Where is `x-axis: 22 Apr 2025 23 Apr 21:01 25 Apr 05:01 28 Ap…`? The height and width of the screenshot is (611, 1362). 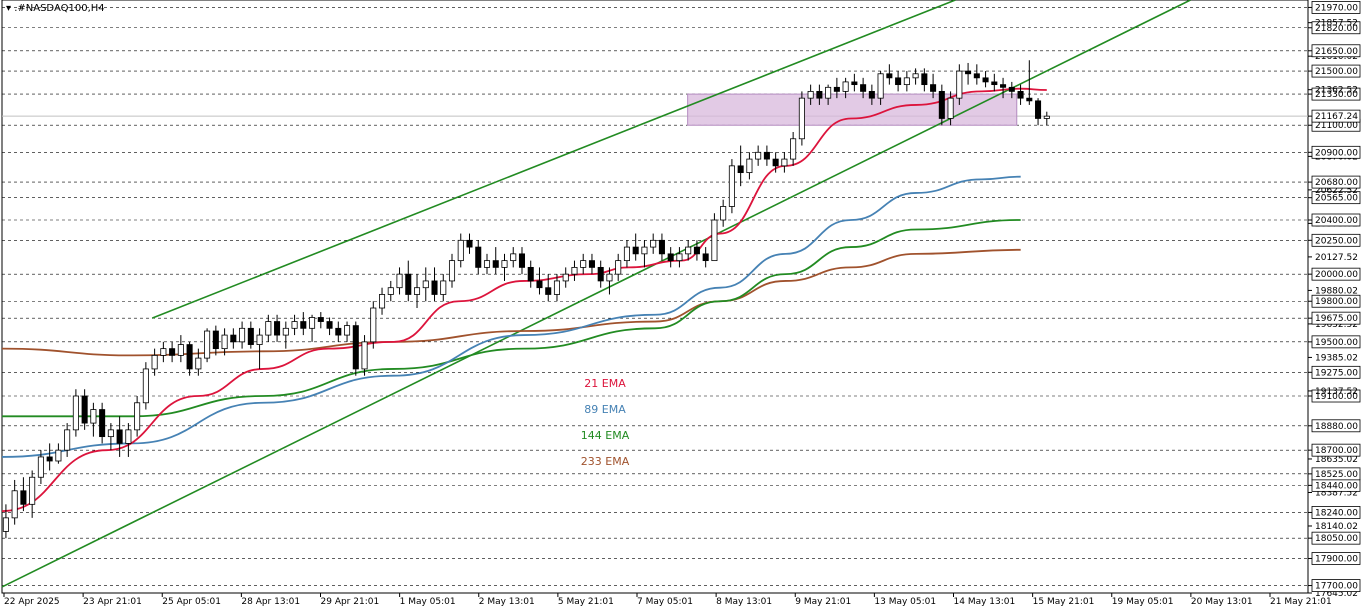 x-axis: 22 Apr 2025 23 Apr 21:01 25 Apr 05:01 28 Ap… is located at coordinates (667, 600).